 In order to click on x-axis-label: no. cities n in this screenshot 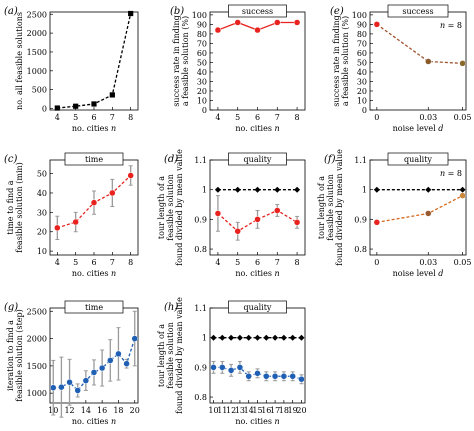, I will do `click(94, 421)`.